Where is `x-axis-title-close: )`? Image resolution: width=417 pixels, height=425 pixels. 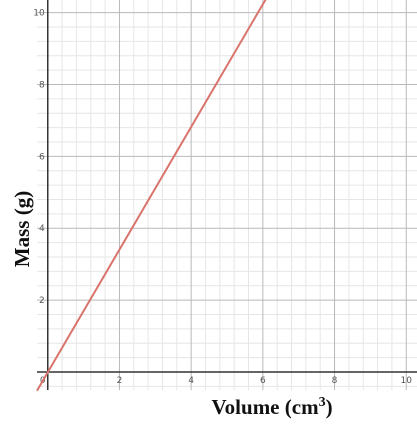
x-axis-title-close: ) is located at coordinates (329, 407).